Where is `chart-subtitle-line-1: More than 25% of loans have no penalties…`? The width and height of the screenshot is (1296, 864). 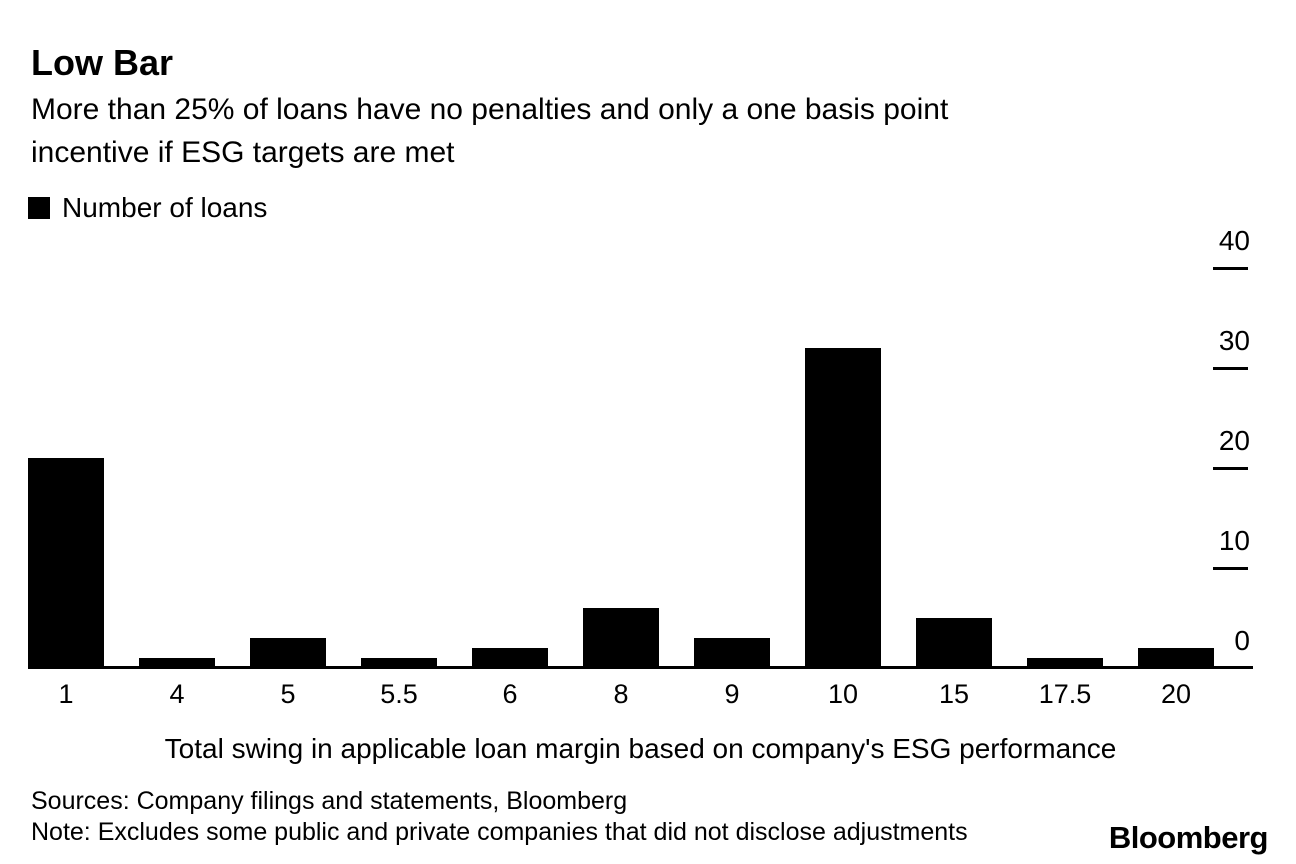
chart-subtitle-line-1: More than 25% of loans have no penalties… is located at coordinates (490, 109).